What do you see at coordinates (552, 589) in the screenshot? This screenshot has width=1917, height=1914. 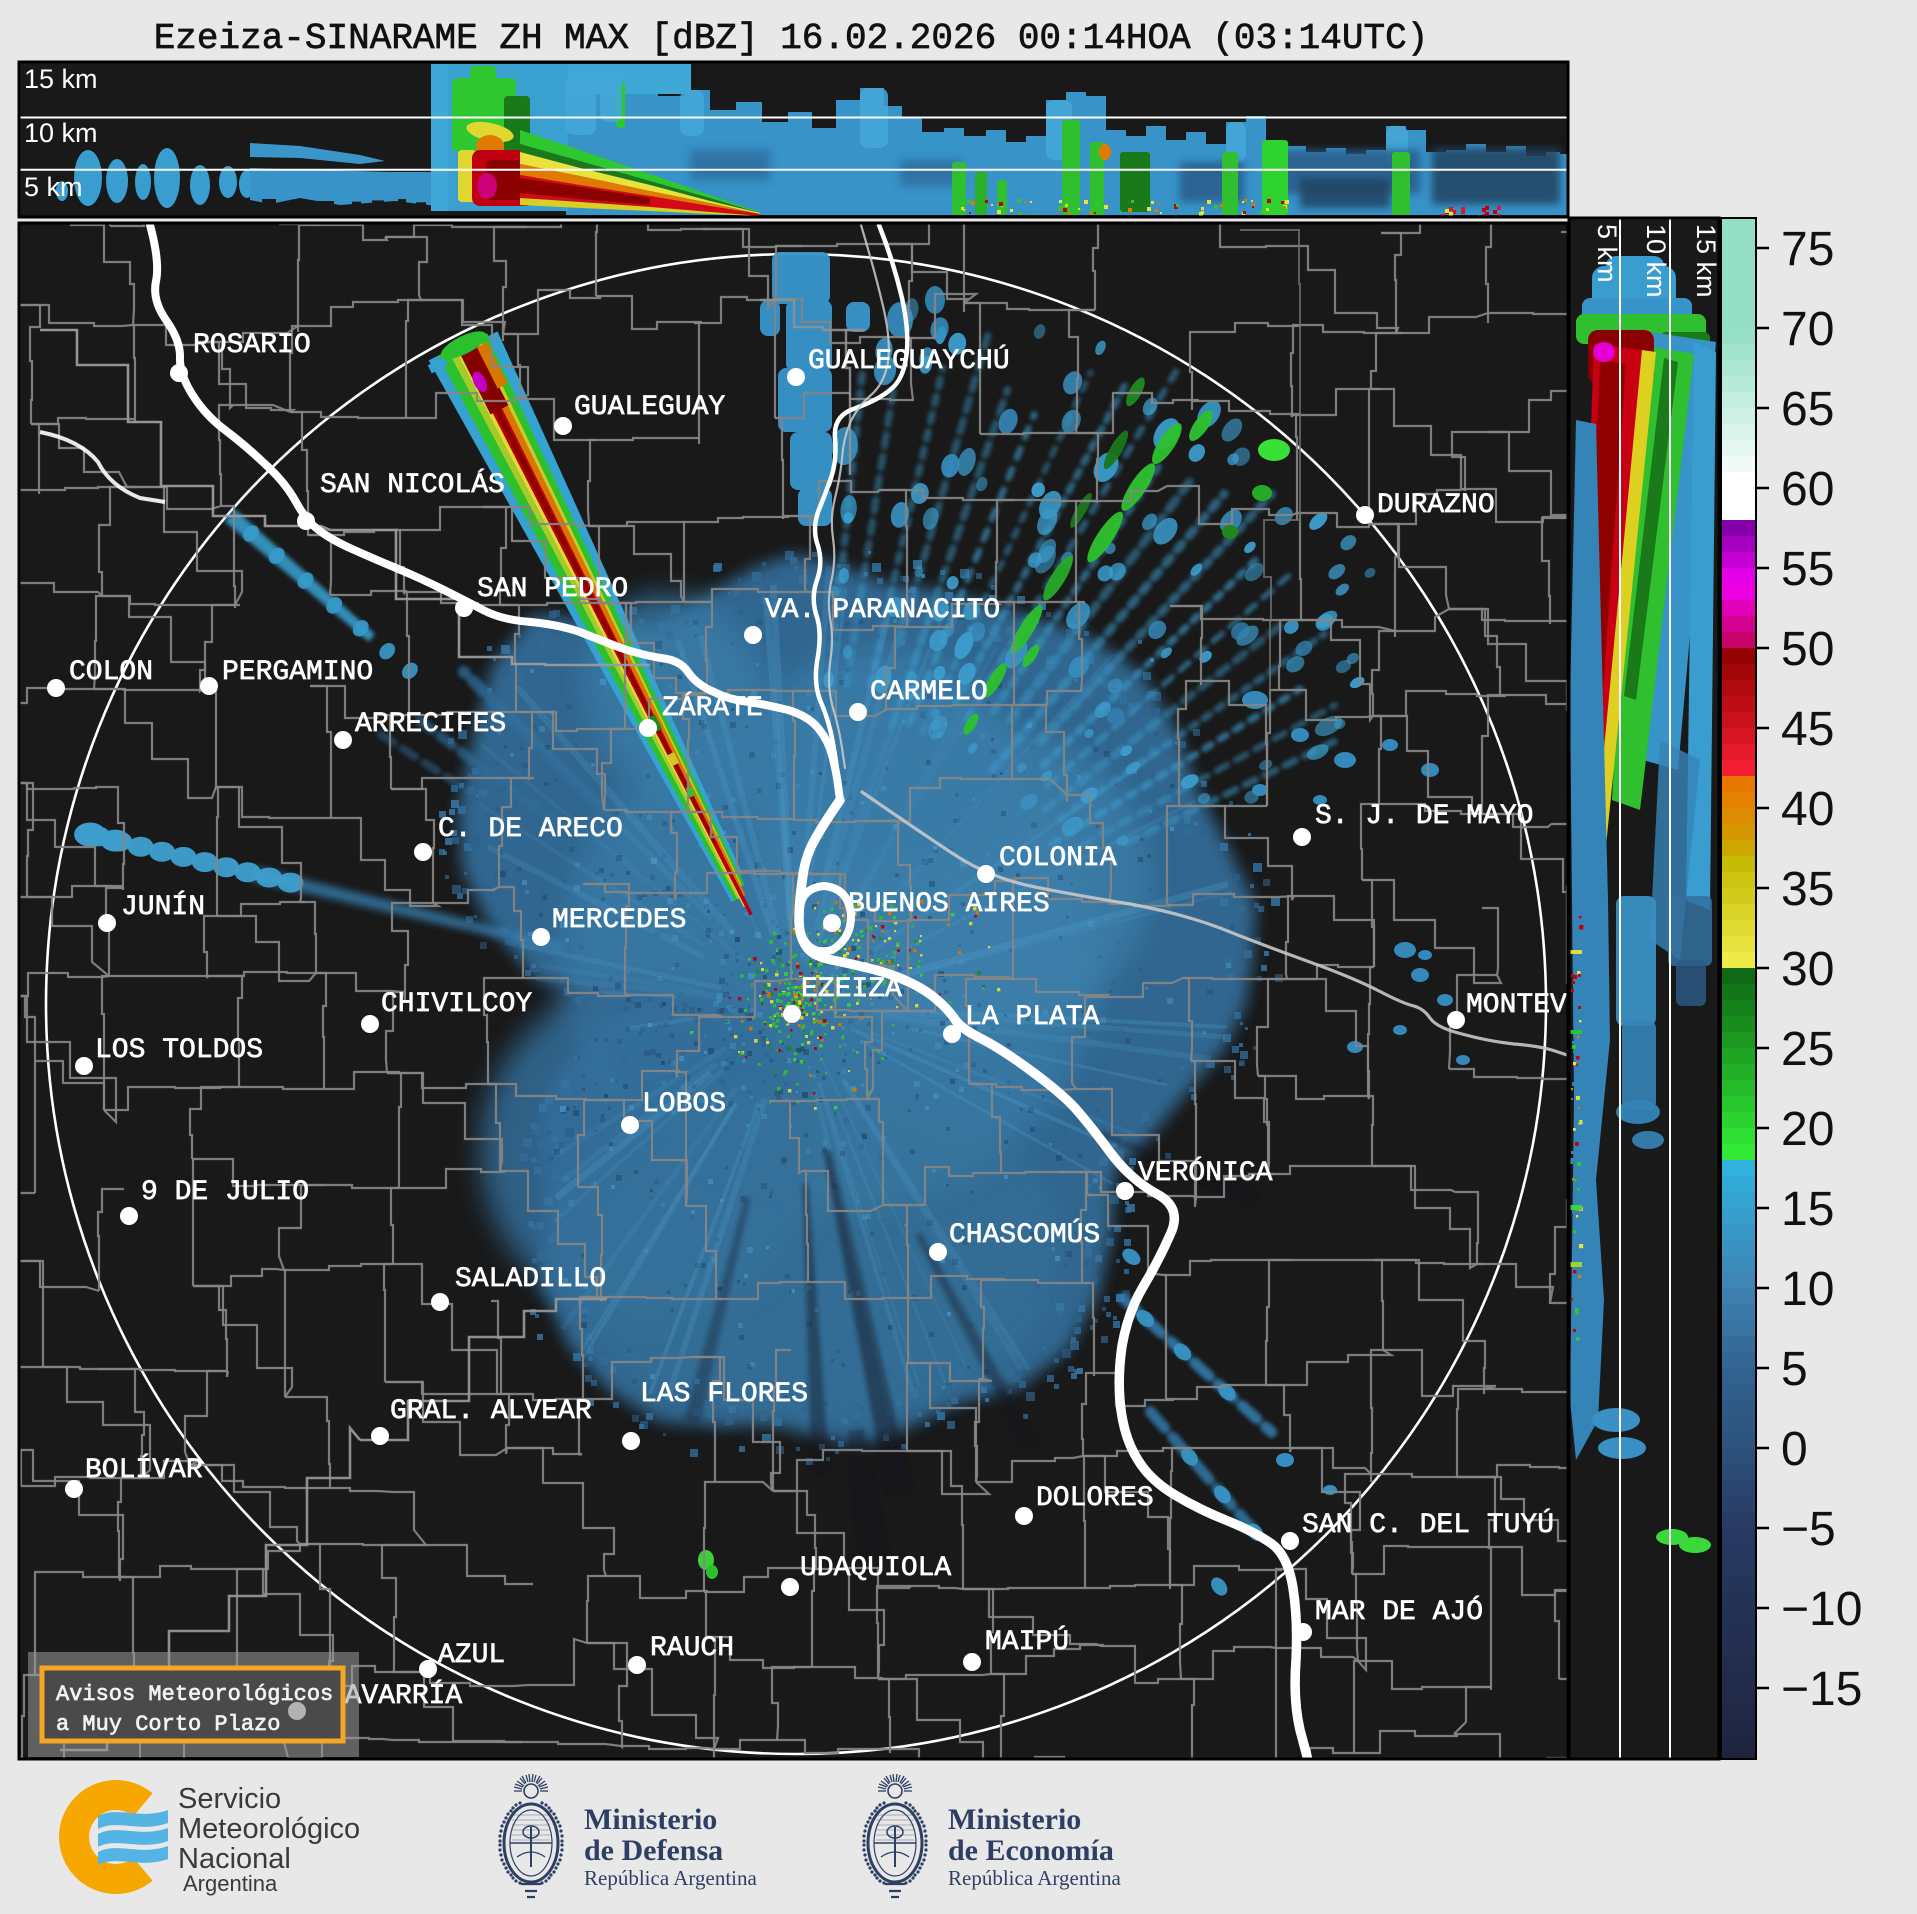 I see `svg-text: SAN PEDRO` at bounding box center [552, 589].